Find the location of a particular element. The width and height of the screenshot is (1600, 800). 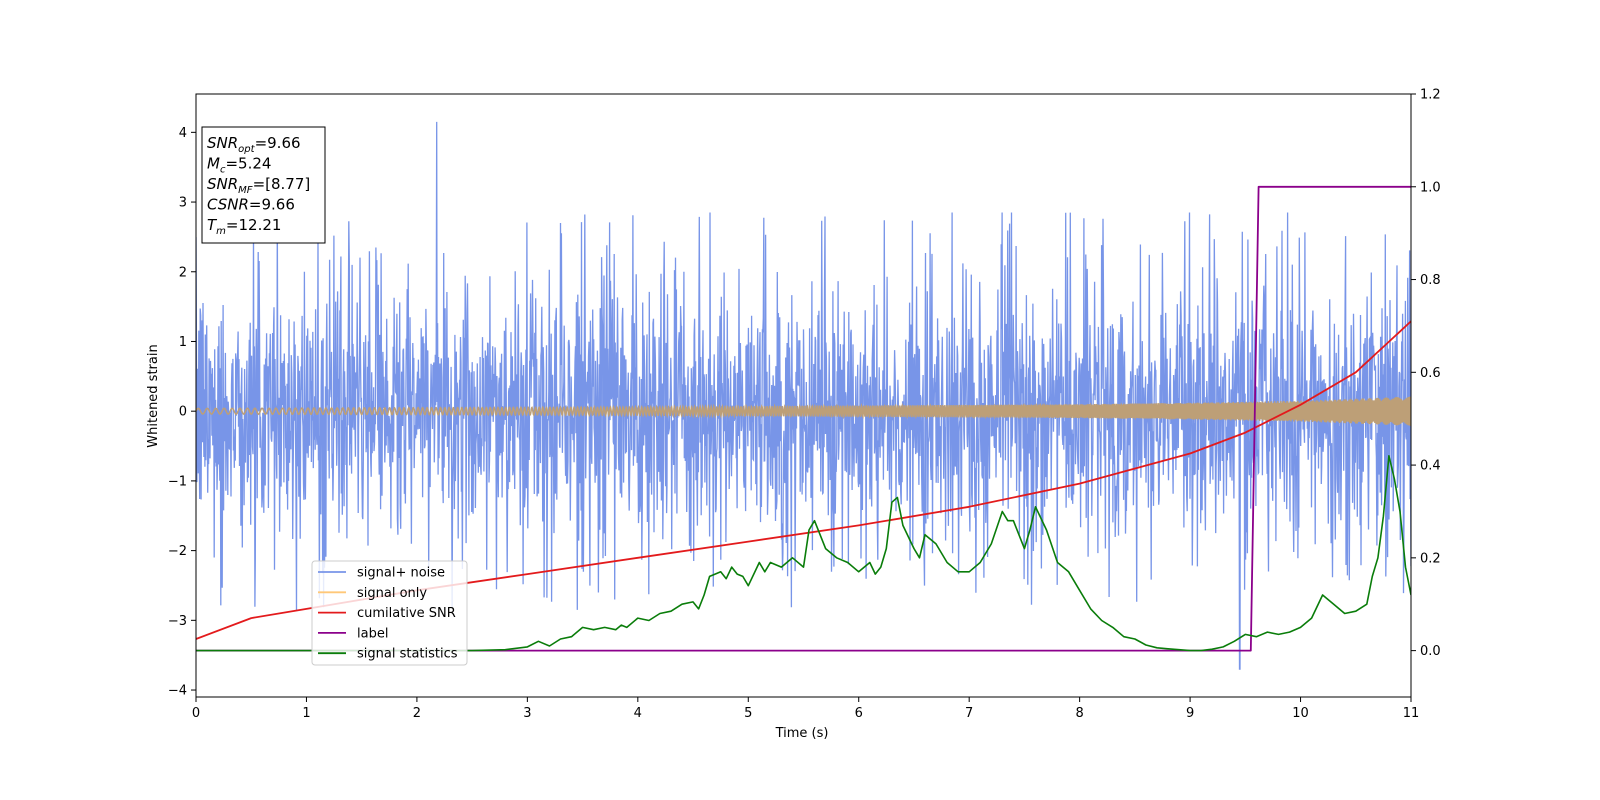

legend-entry: signal+ noise is located at coordinates (401, 573).